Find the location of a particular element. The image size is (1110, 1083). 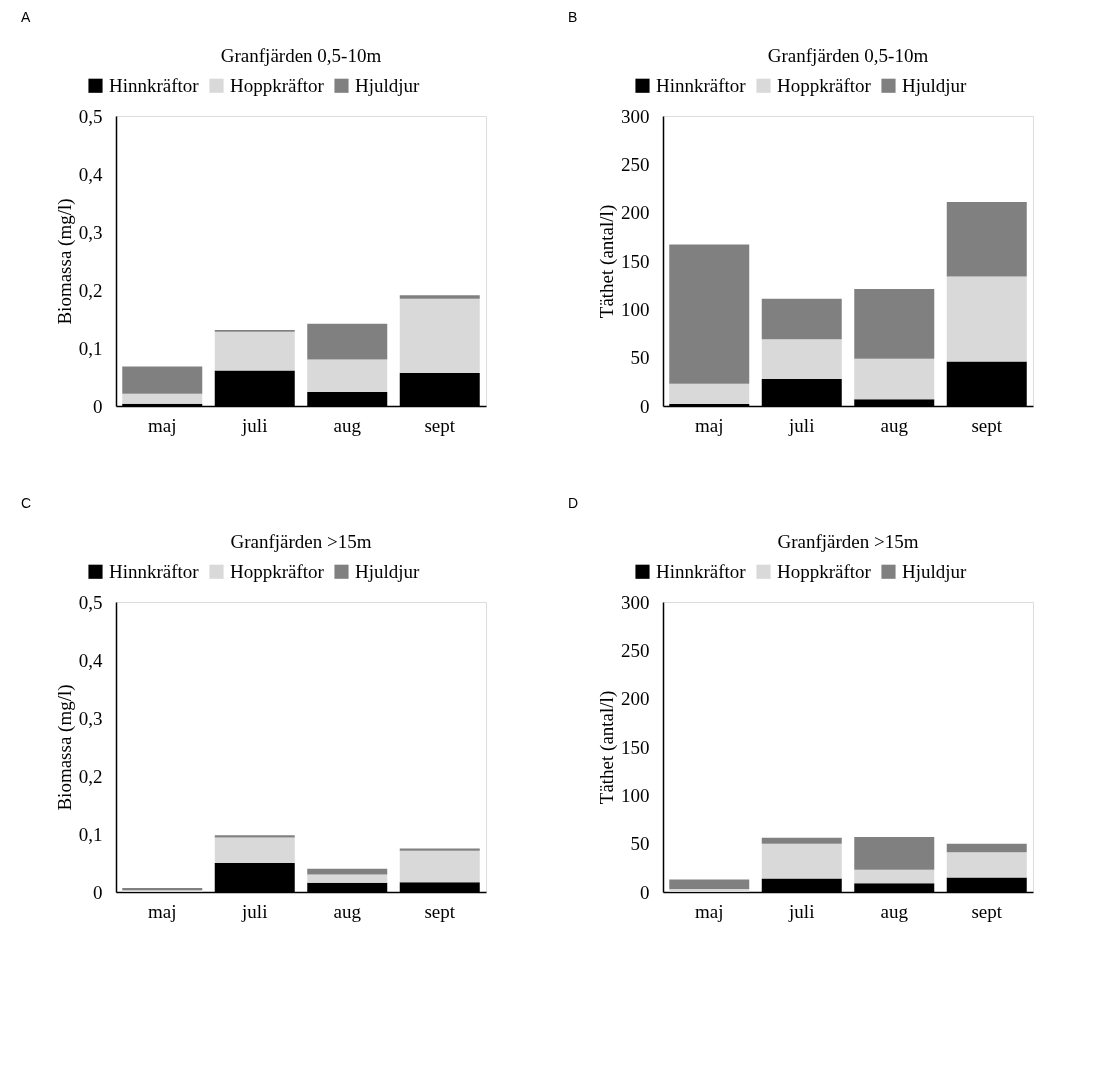

text: D is located at coordinates (573, 503).